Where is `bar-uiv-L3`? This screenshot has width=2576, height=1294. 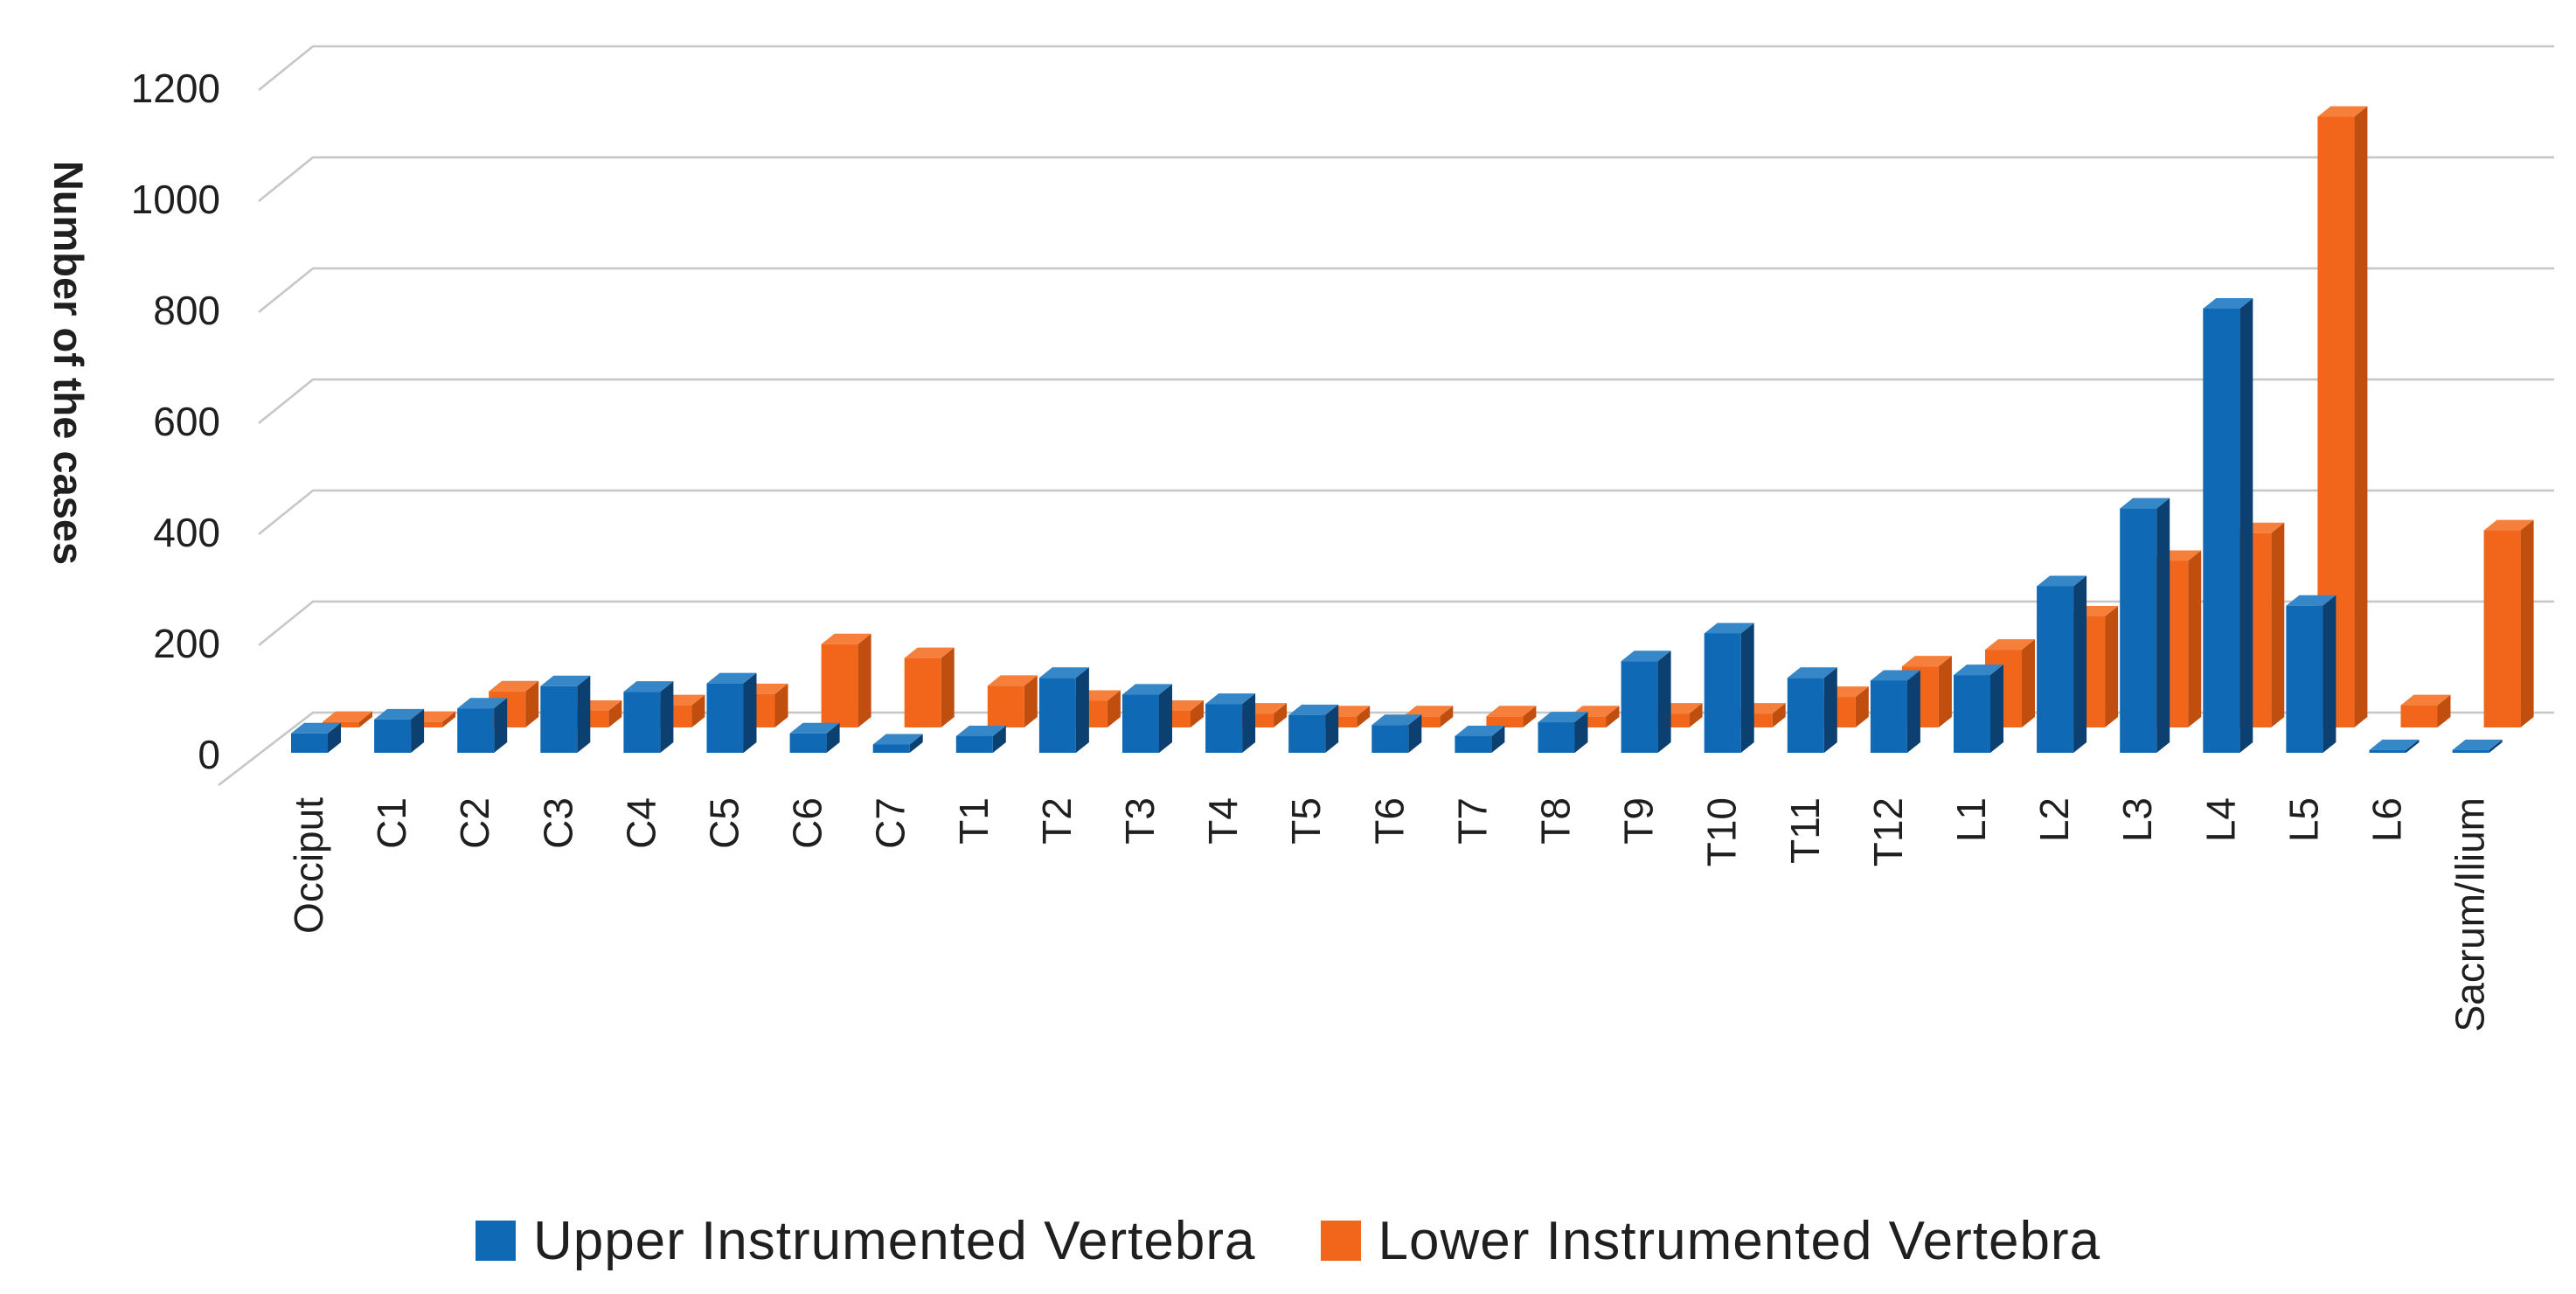
bar-uiv-L3 is located at coordinates (2145, 625).